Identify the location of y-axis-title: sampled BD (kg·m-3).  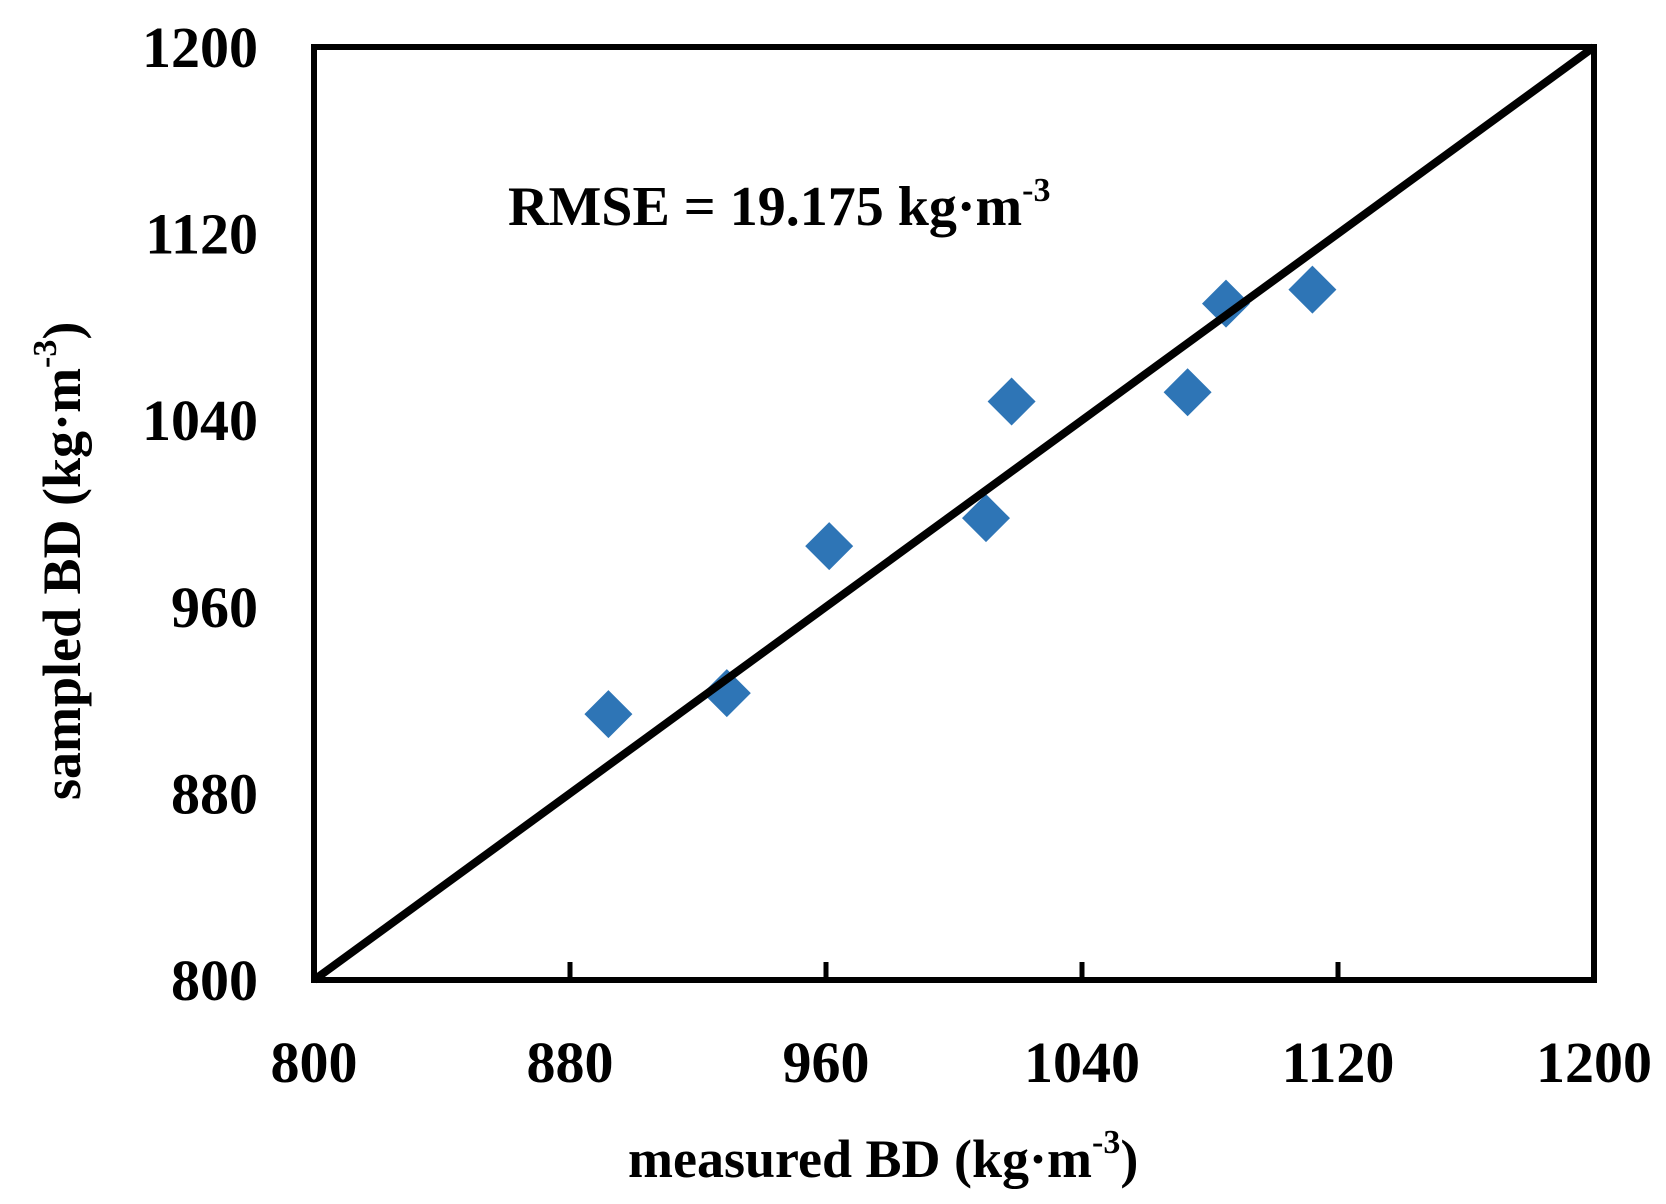
(59, 561).